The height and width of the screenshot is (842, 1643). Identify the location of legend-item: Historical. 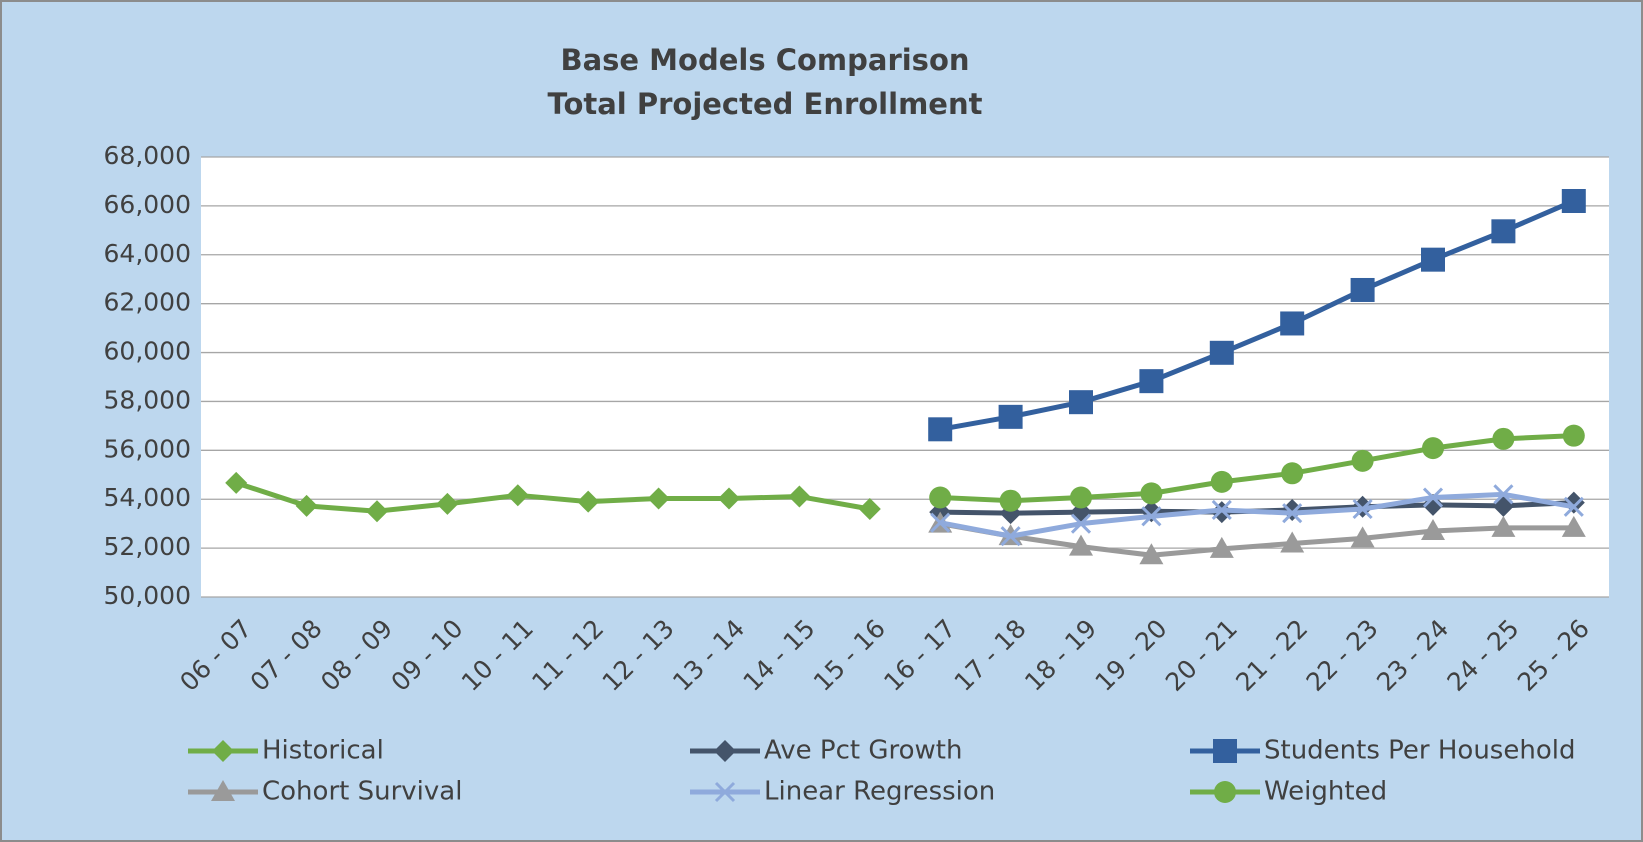
(286, 751).